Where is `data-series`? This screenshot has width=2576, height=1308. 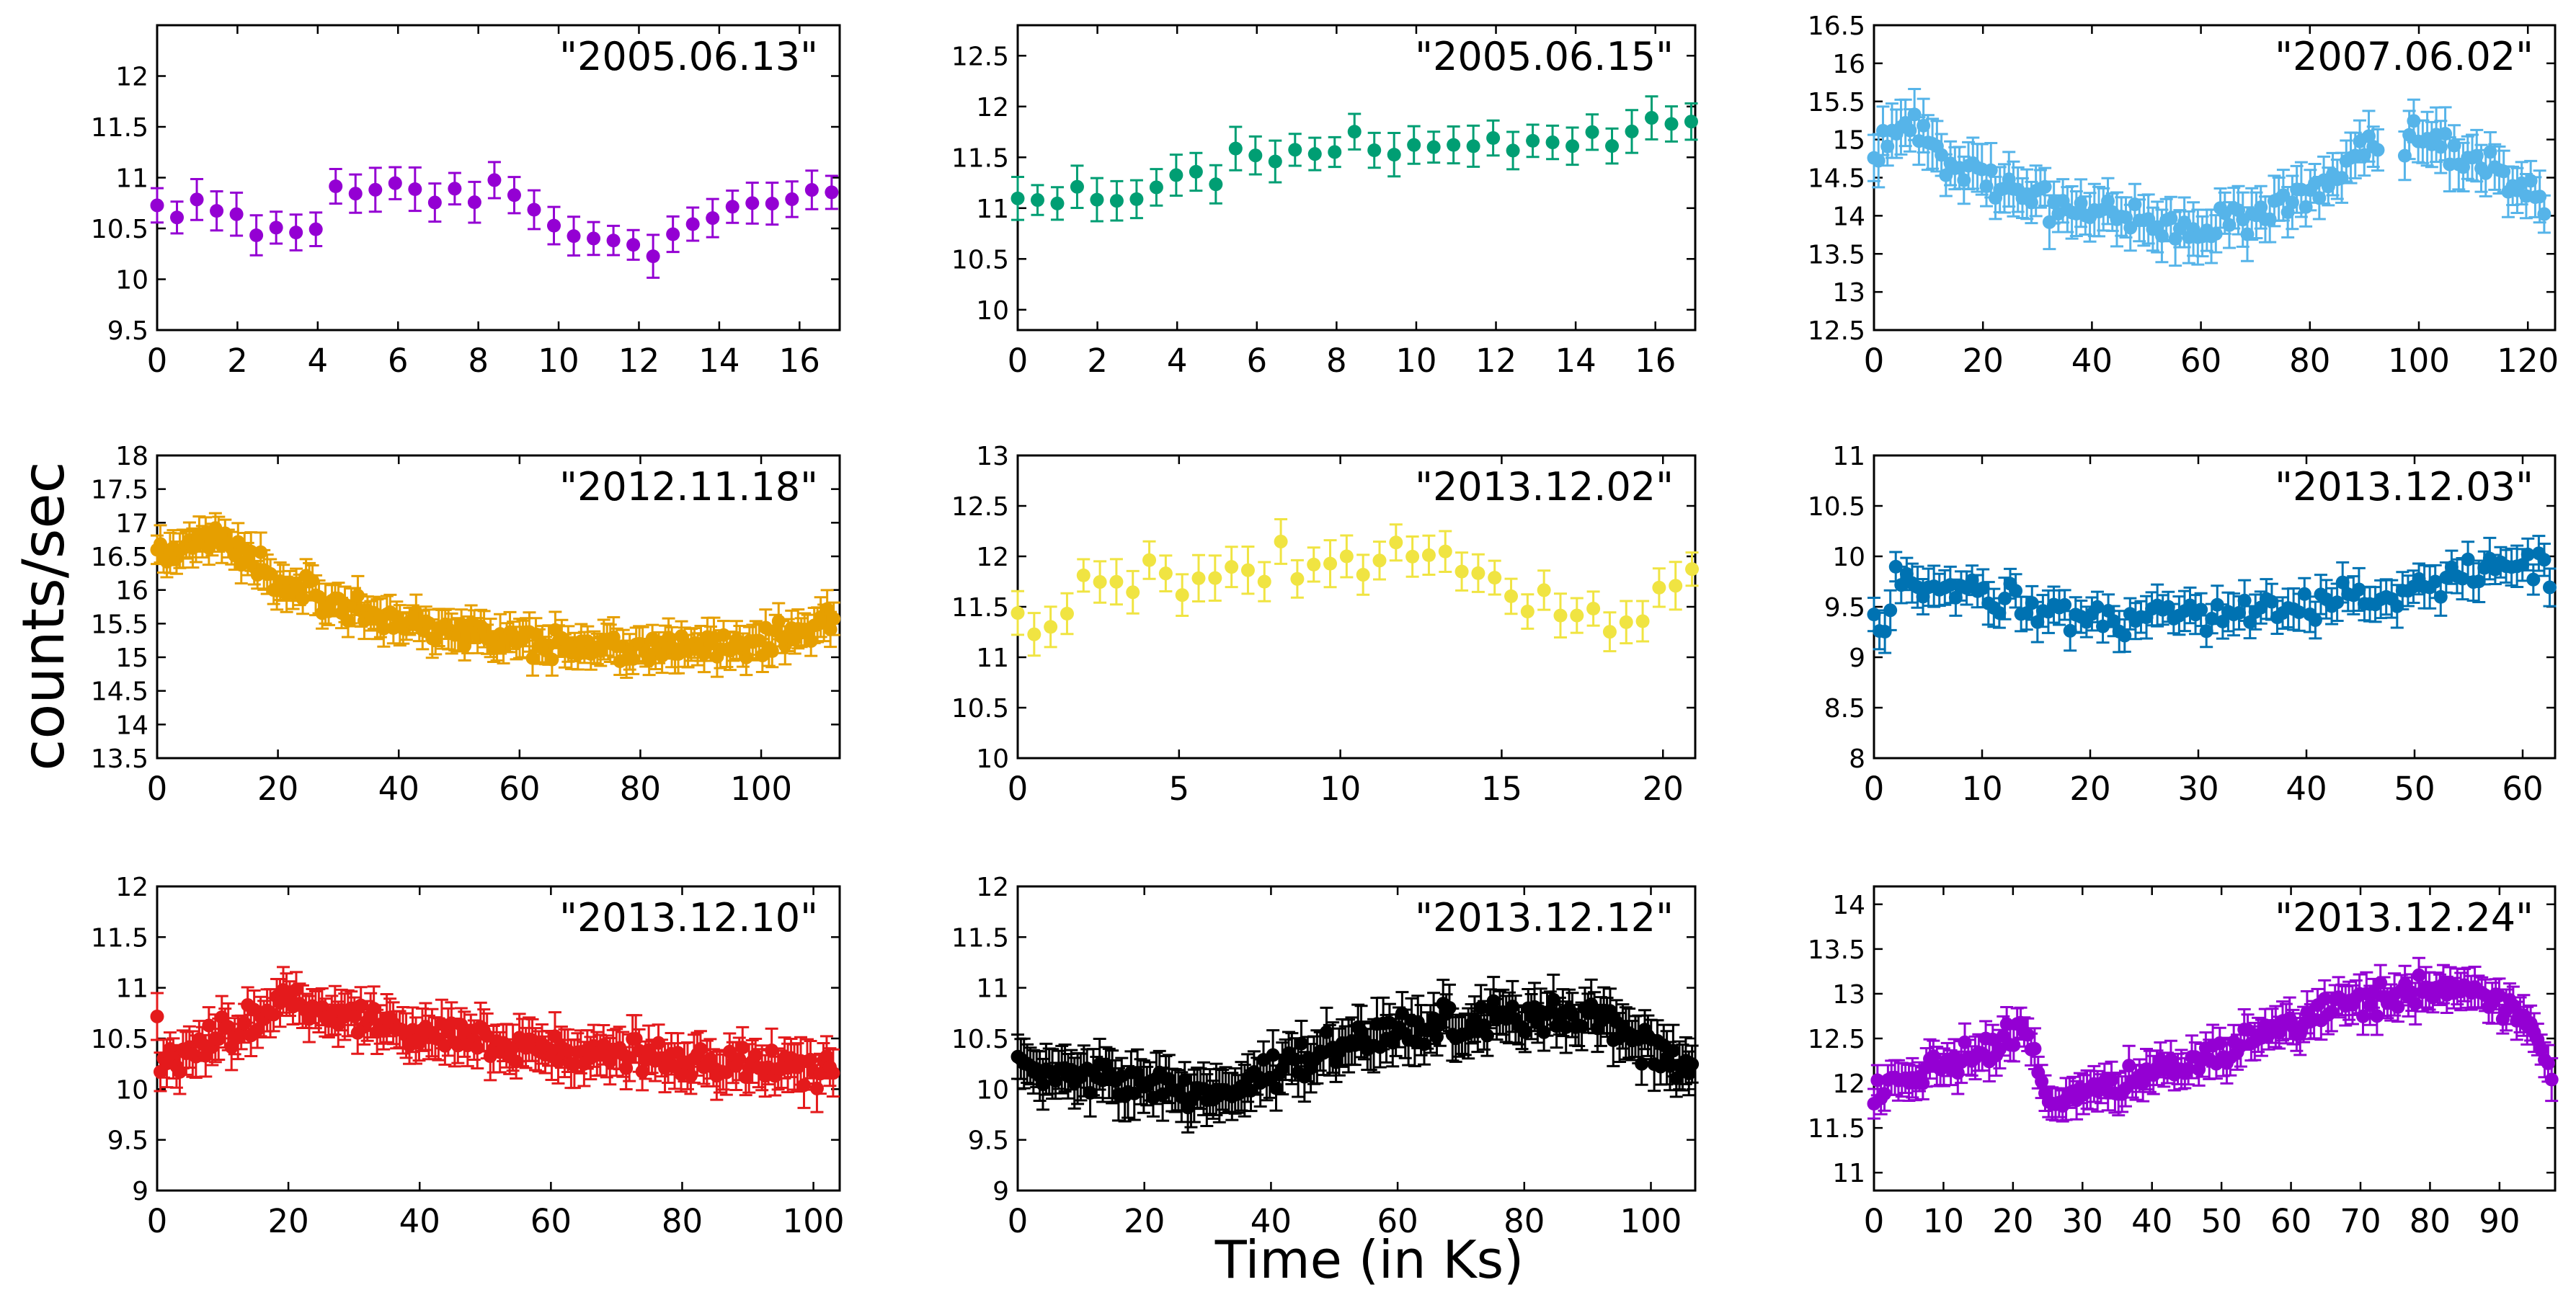 data-series is located at coordinates (2209, 177).